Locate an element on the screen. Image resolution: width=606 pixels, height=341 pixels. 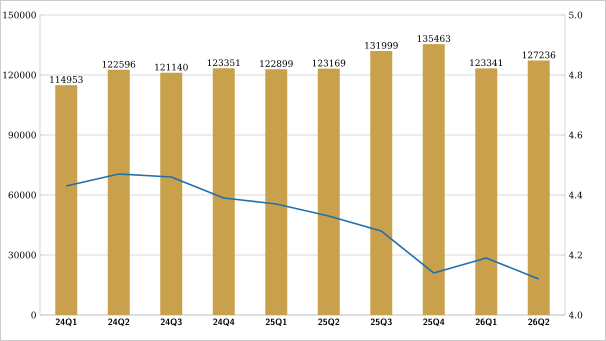
x-tick-label: 24Q2 is located at coordinates (119, 322).